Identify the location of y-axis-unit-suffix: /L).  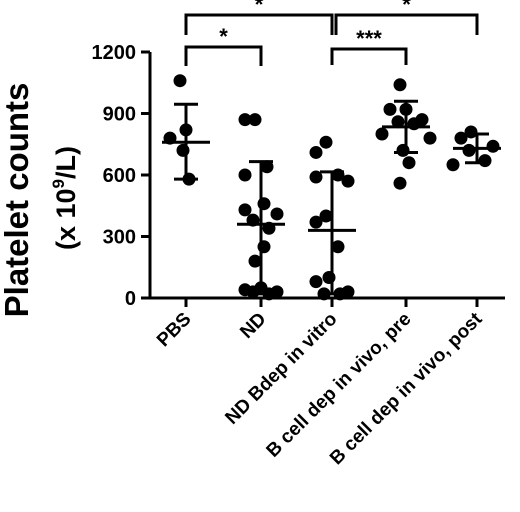
(66, 162).